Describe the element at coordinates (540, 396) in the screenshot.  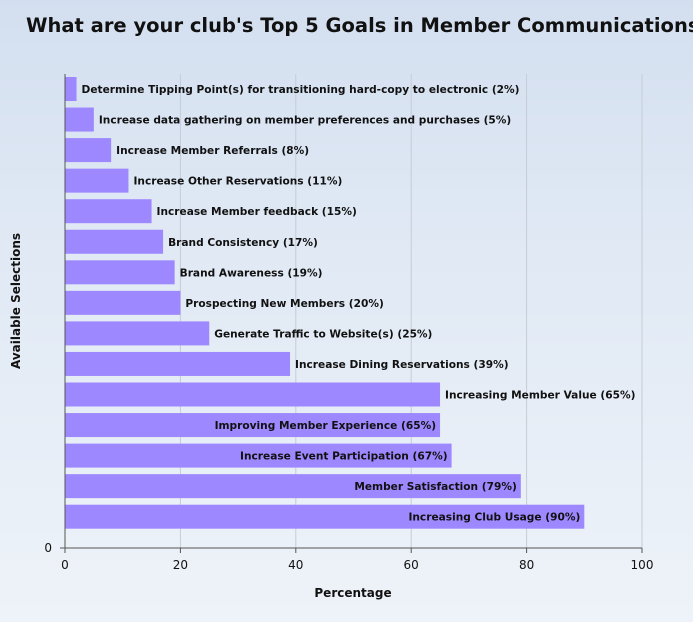
I see `bar-label-10: Increasing Member Value (65%)` at that location.